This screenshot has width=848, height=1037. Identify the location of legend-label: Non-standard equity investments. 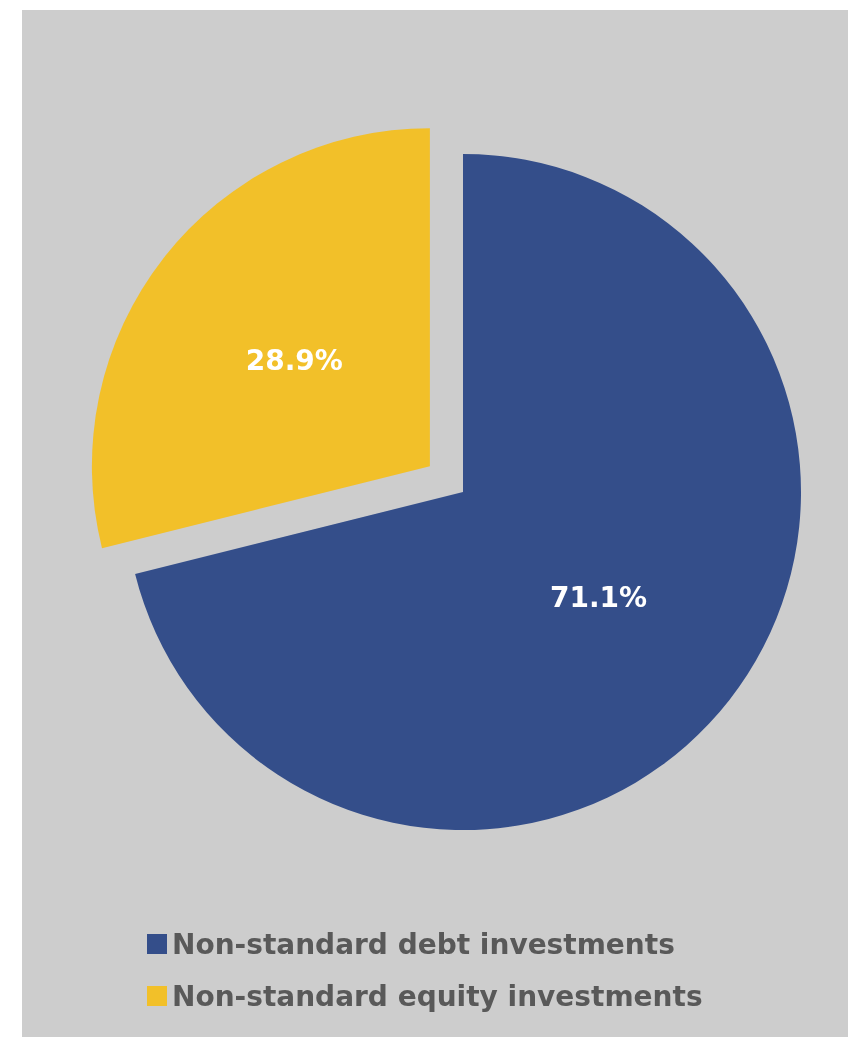
(437, 996).